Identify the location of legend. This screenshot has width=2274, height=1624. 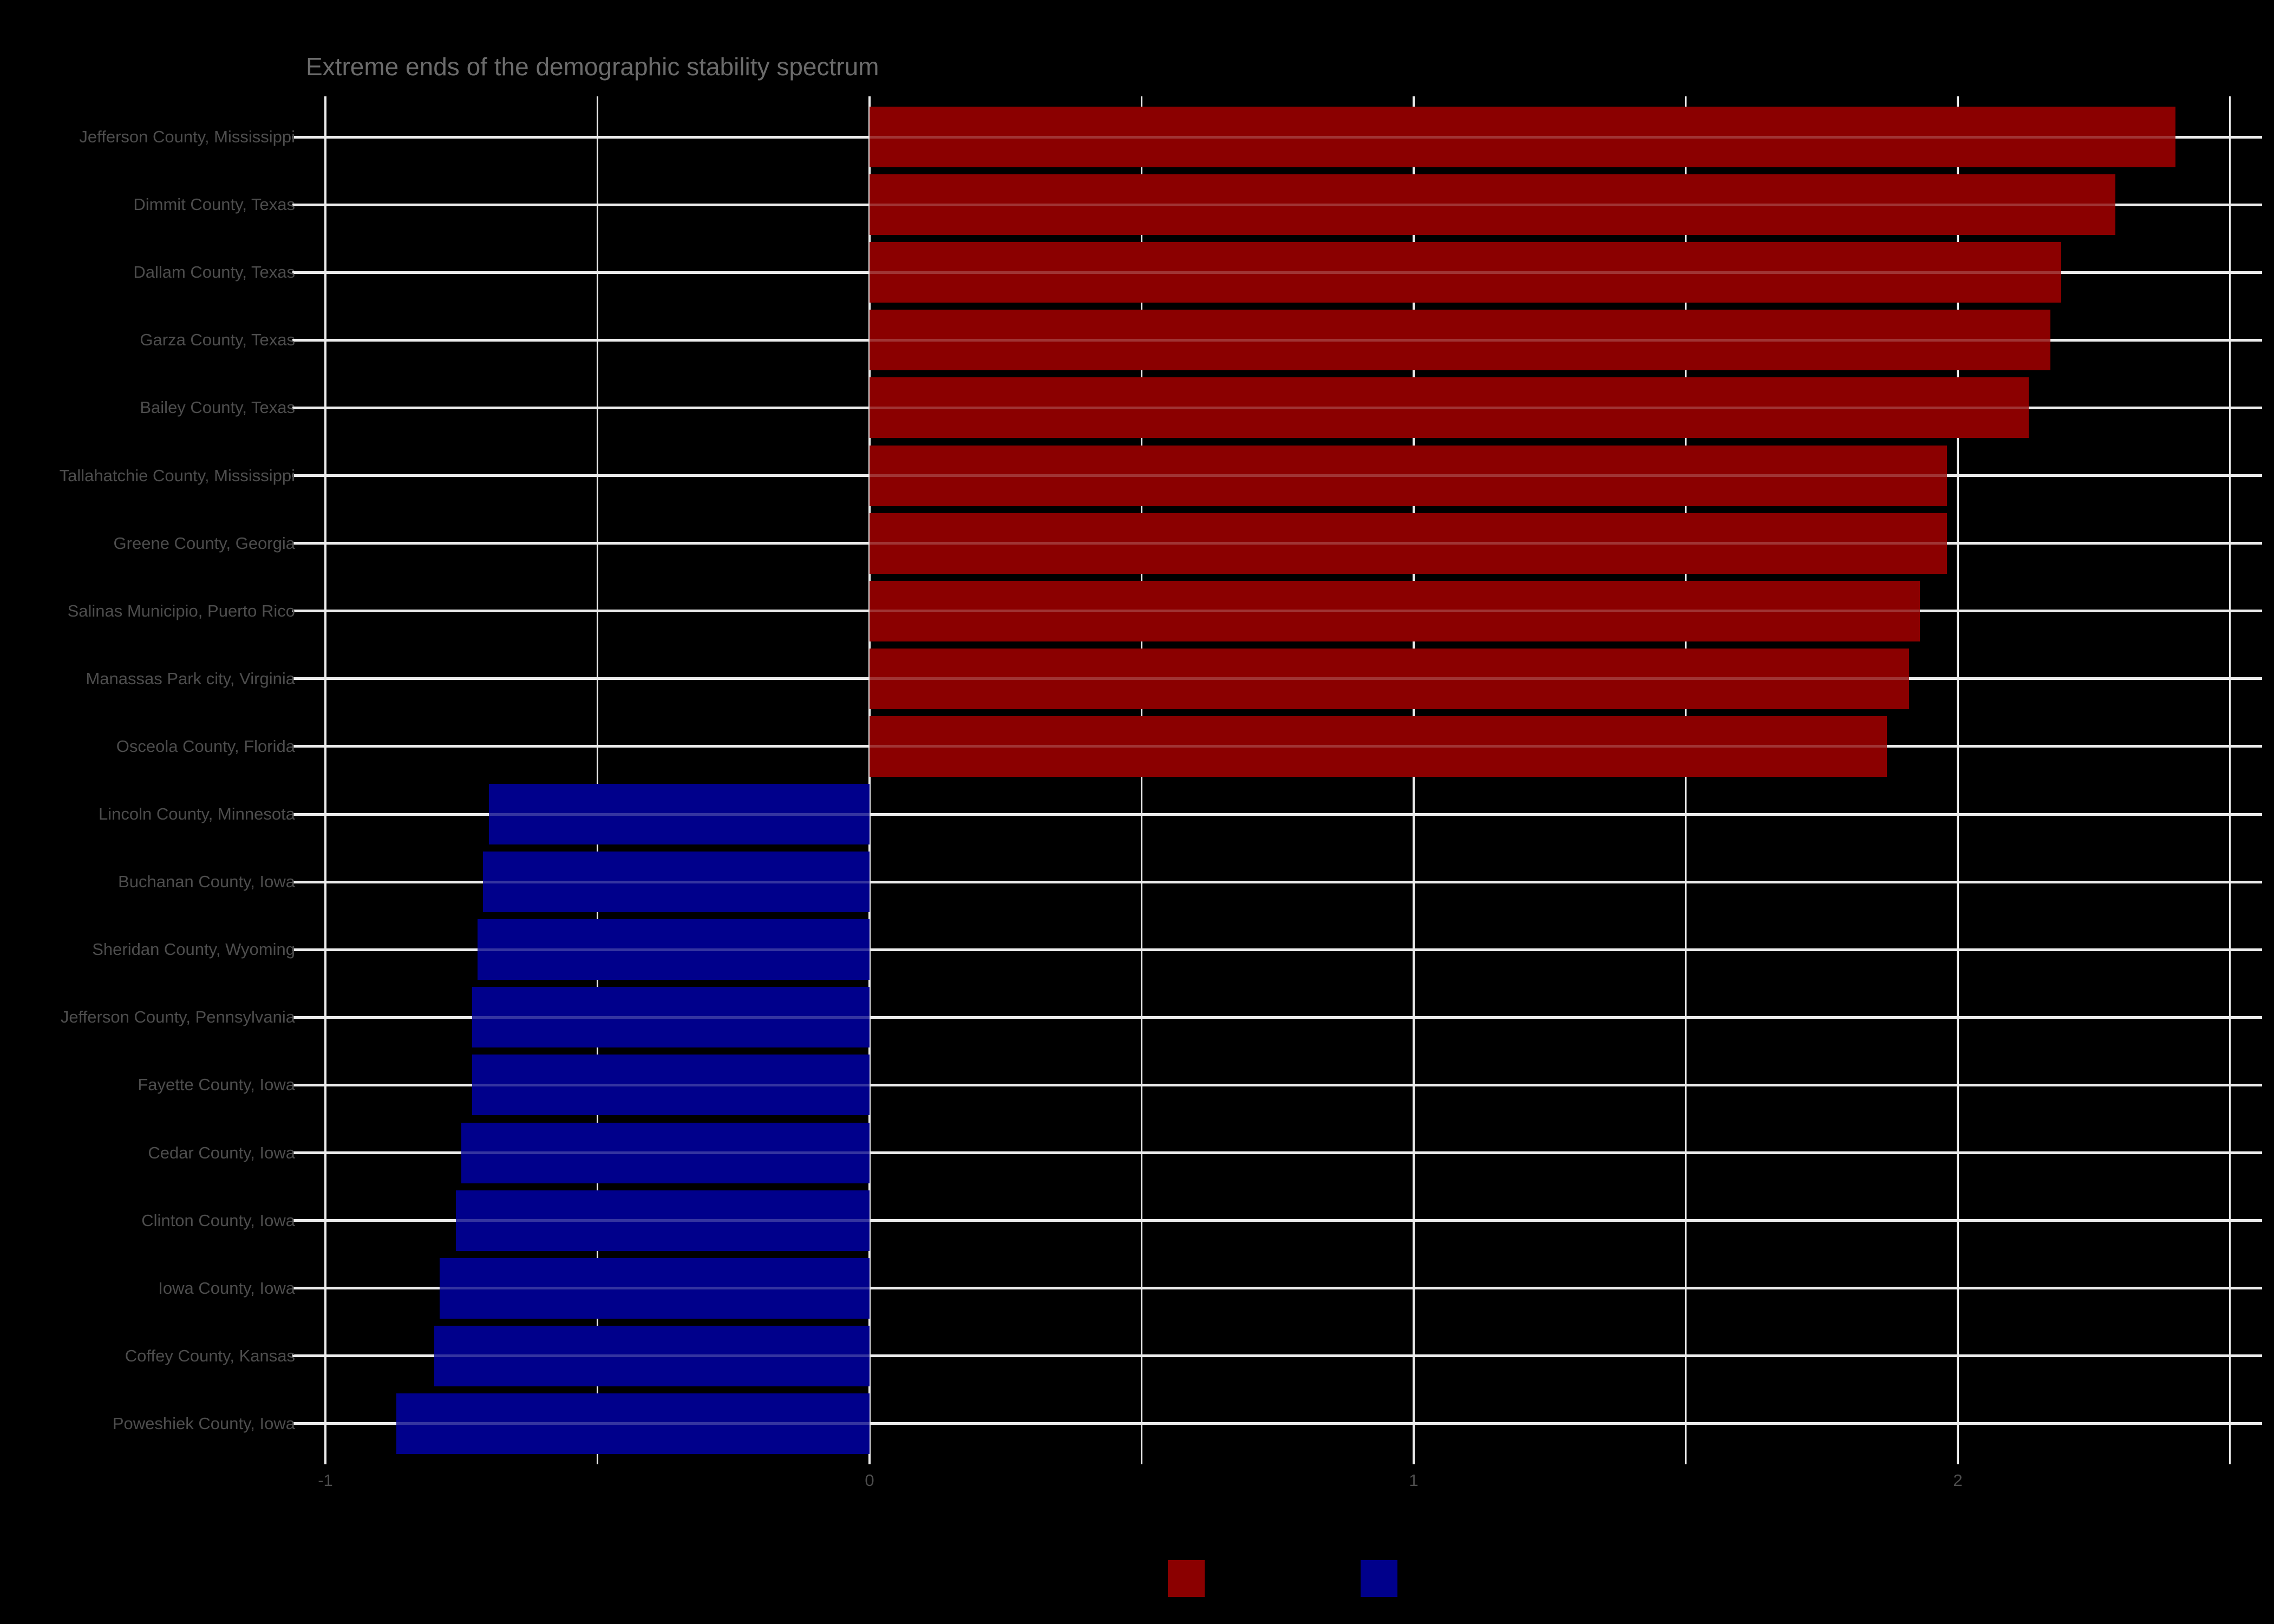
(1137, 1579).